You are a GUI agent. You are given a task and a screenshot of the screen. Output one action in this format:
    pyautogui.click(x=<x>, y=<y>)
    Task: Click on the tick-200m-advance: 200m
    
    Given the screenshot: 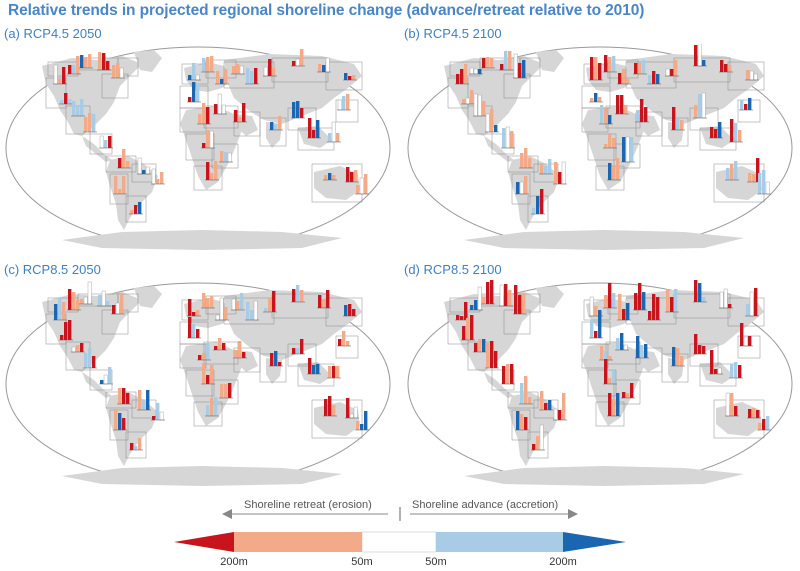 What is the action you would take?
    pyautogui.click(x=563, y=562)
    